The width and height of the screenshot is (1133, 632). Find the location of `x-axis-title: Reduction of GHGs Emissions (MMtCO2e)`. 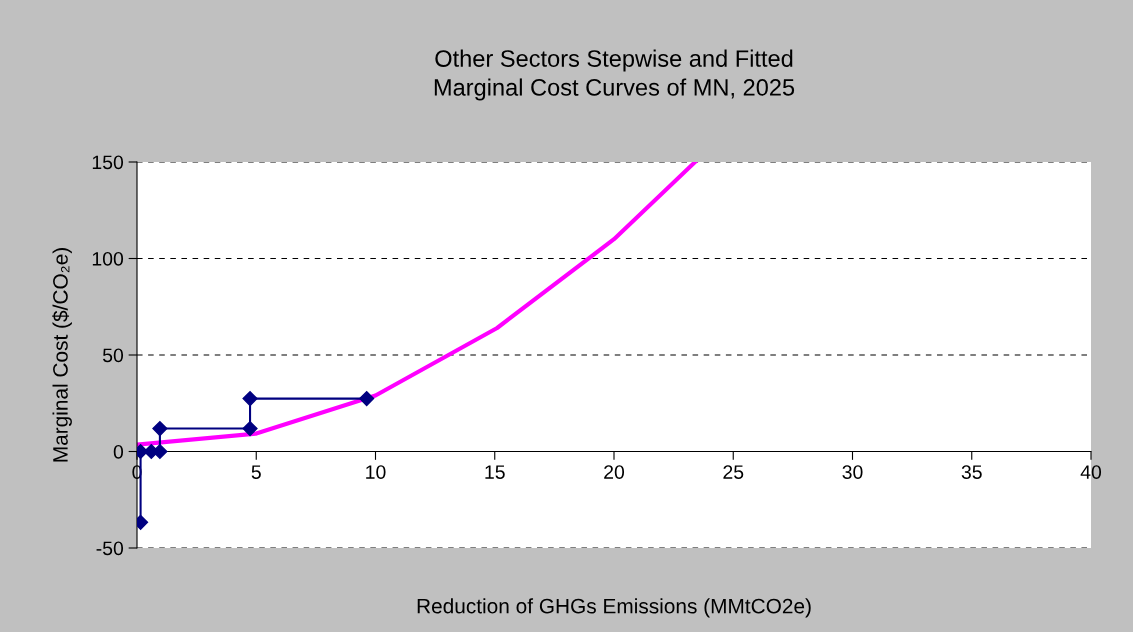

x-axis-title: Reduction of GHGs Emissions (MMtCO2e) is located at coordinates (614, 608).